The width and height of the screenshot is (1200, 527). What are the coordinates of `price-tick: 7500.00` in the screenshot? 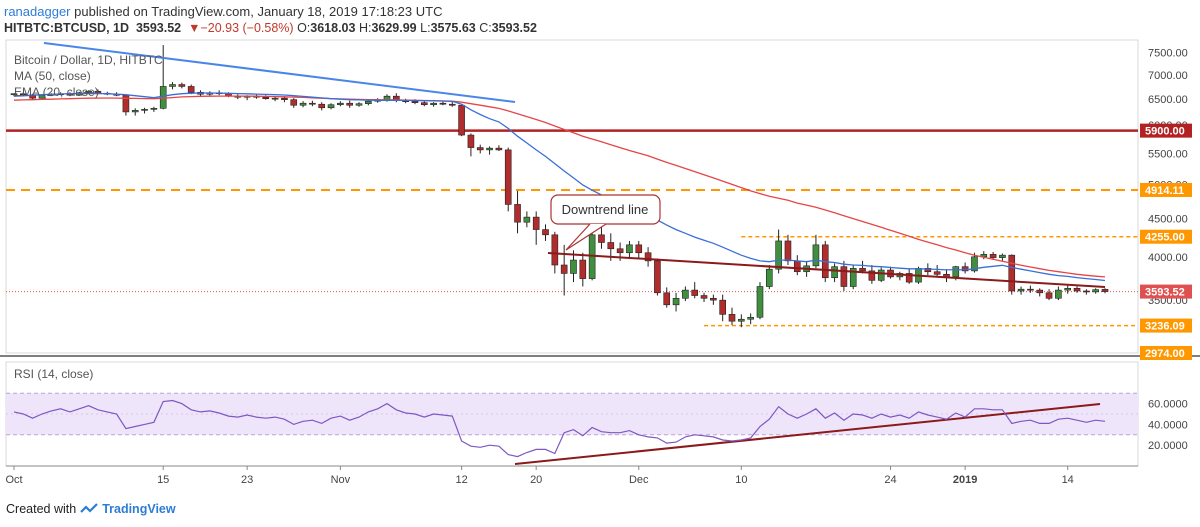 It's located at (1168, 54).